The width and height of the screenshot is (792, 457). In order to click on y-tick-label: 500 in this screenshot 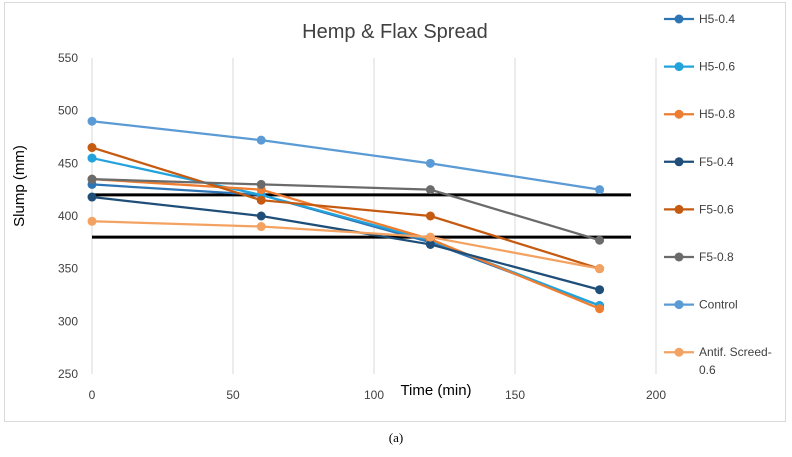, I will do `click(68, 111)`.